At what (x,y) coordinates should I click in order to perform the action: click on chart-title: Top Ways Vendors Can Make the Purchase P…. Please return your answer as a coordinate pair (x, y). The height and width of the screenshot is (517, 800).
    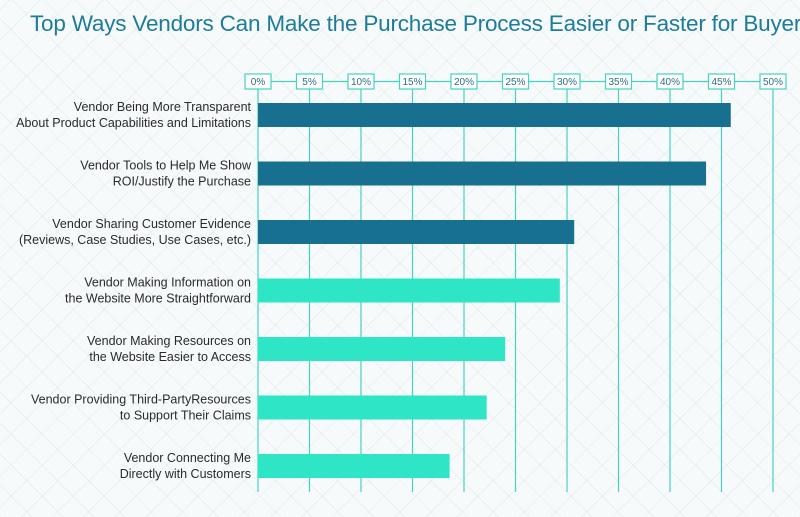
    Looking at the image, I should click on (415, 23).